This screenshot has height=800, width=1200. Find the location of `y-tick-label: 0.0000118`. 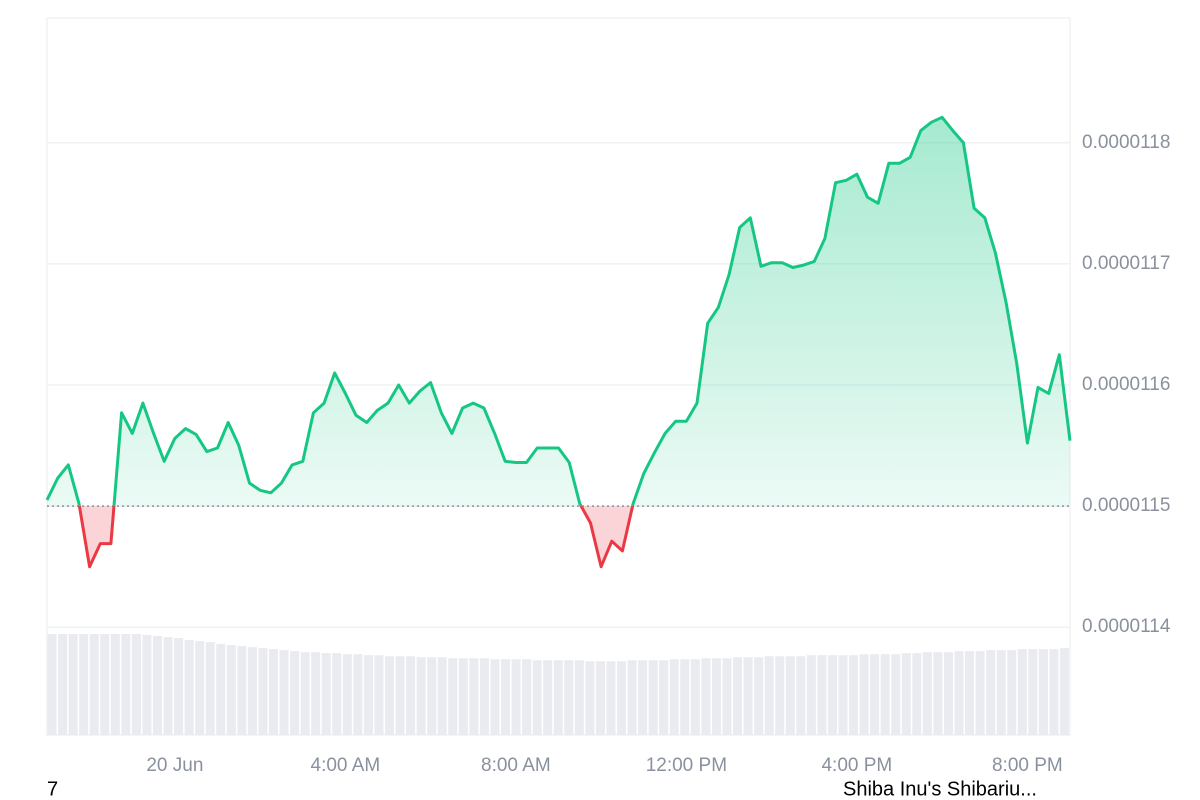

y-tick-label: 0.0000118 is located at coordinates (1126, 142).